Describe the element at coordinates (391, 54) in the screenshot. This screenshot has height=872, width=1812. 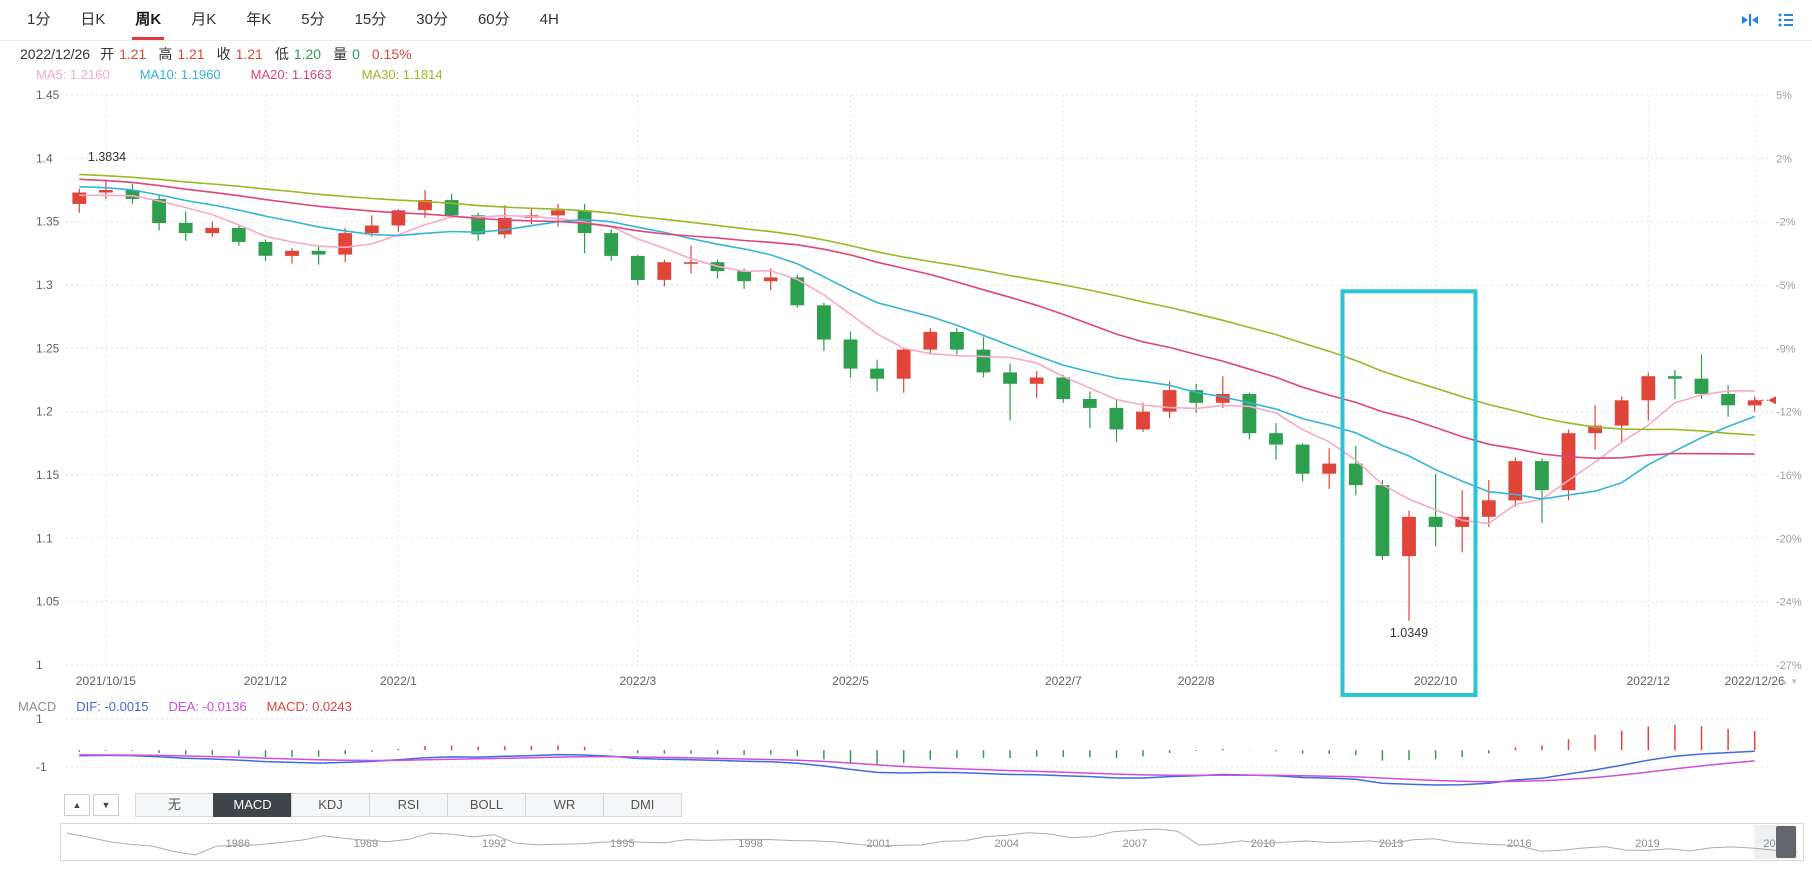
I see `change-percent: 0.15%` at that location.